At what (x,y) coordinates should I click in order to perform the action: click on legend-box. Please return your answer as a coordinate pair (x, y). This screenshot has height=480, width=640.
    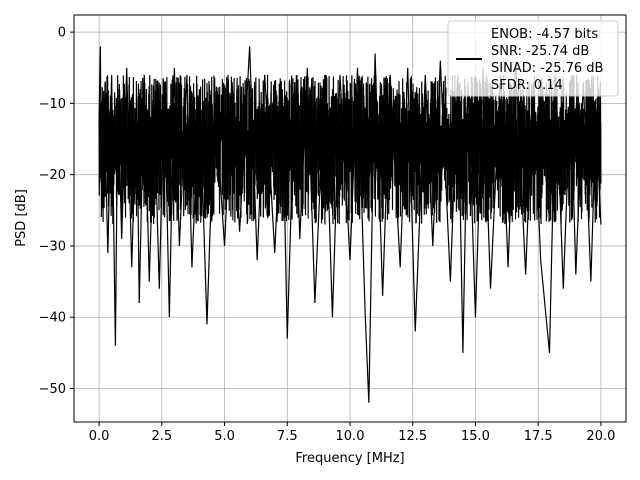
    Looking at the image, I should click on (533, 58).